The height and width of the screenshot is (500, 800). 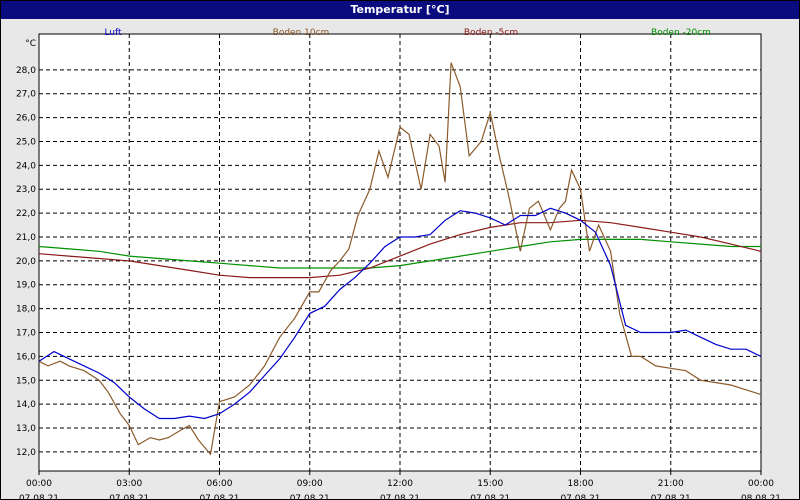 I want to click on y-tick-label: 17,0, so click(x=26, y=333).